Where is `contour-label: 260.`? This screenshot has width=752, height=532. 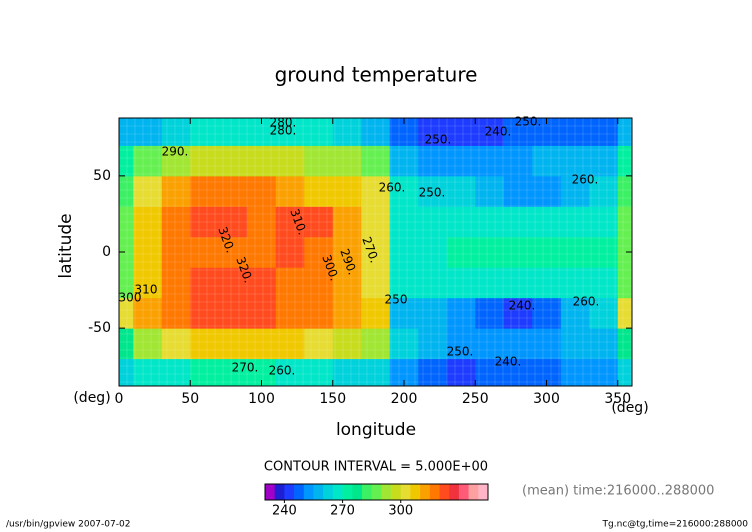 contour-label: 260. is located at coordinates (585, 180).